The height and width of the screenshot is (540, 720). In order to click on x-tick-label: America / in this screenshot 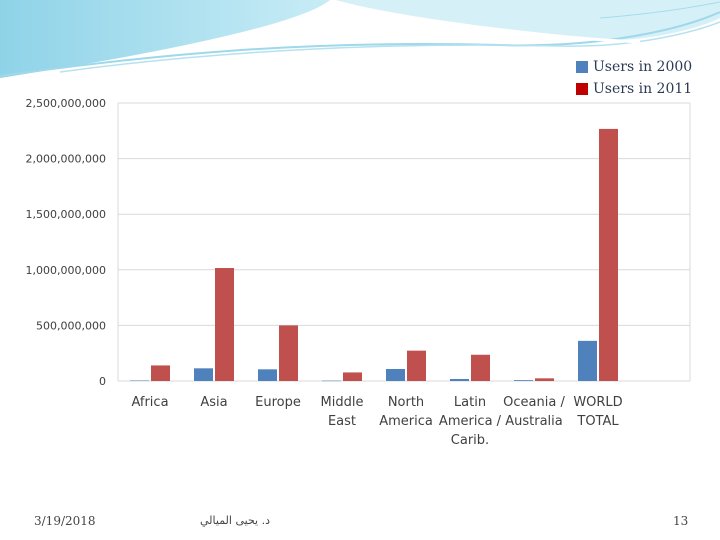, I will do `click(470, 421)`.